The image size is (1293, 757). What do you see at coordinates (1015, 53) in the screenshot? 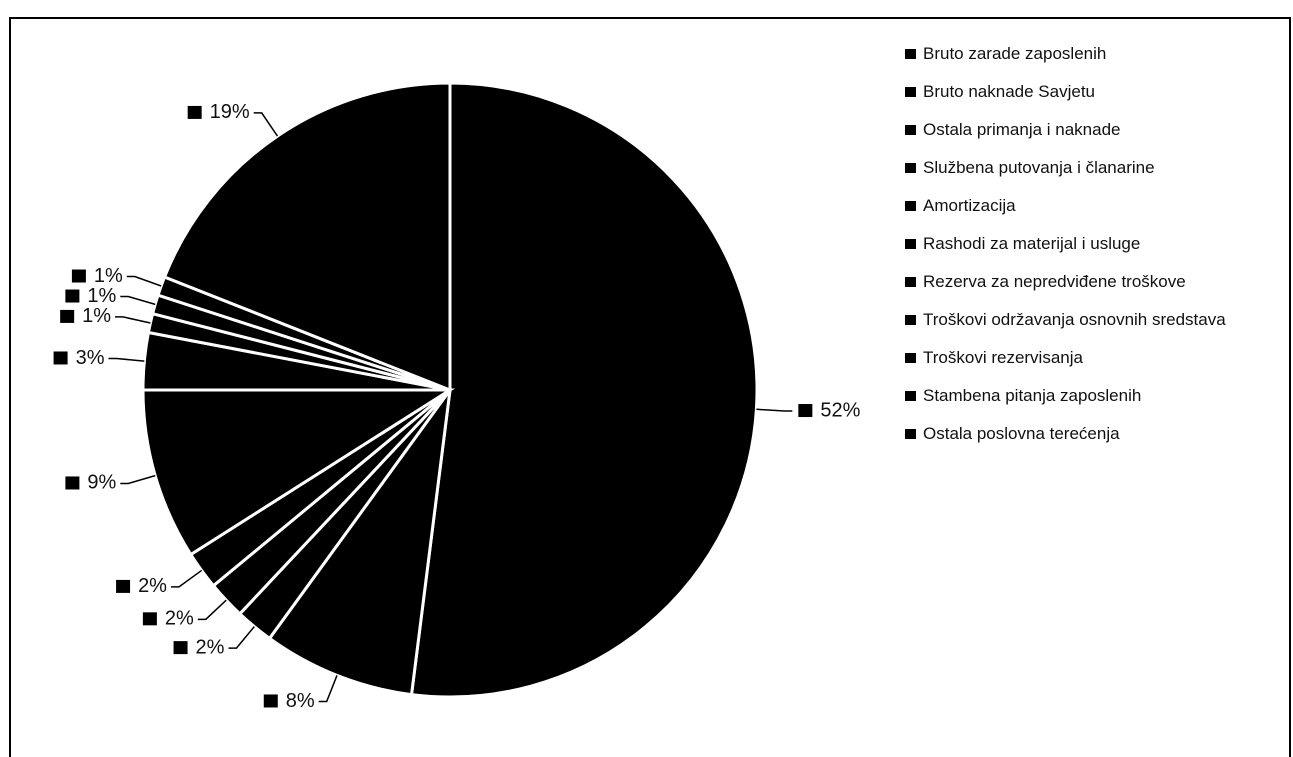
I see `legend-label: Bruto zarade zaposlenih` at bounding box center [1015, 53].